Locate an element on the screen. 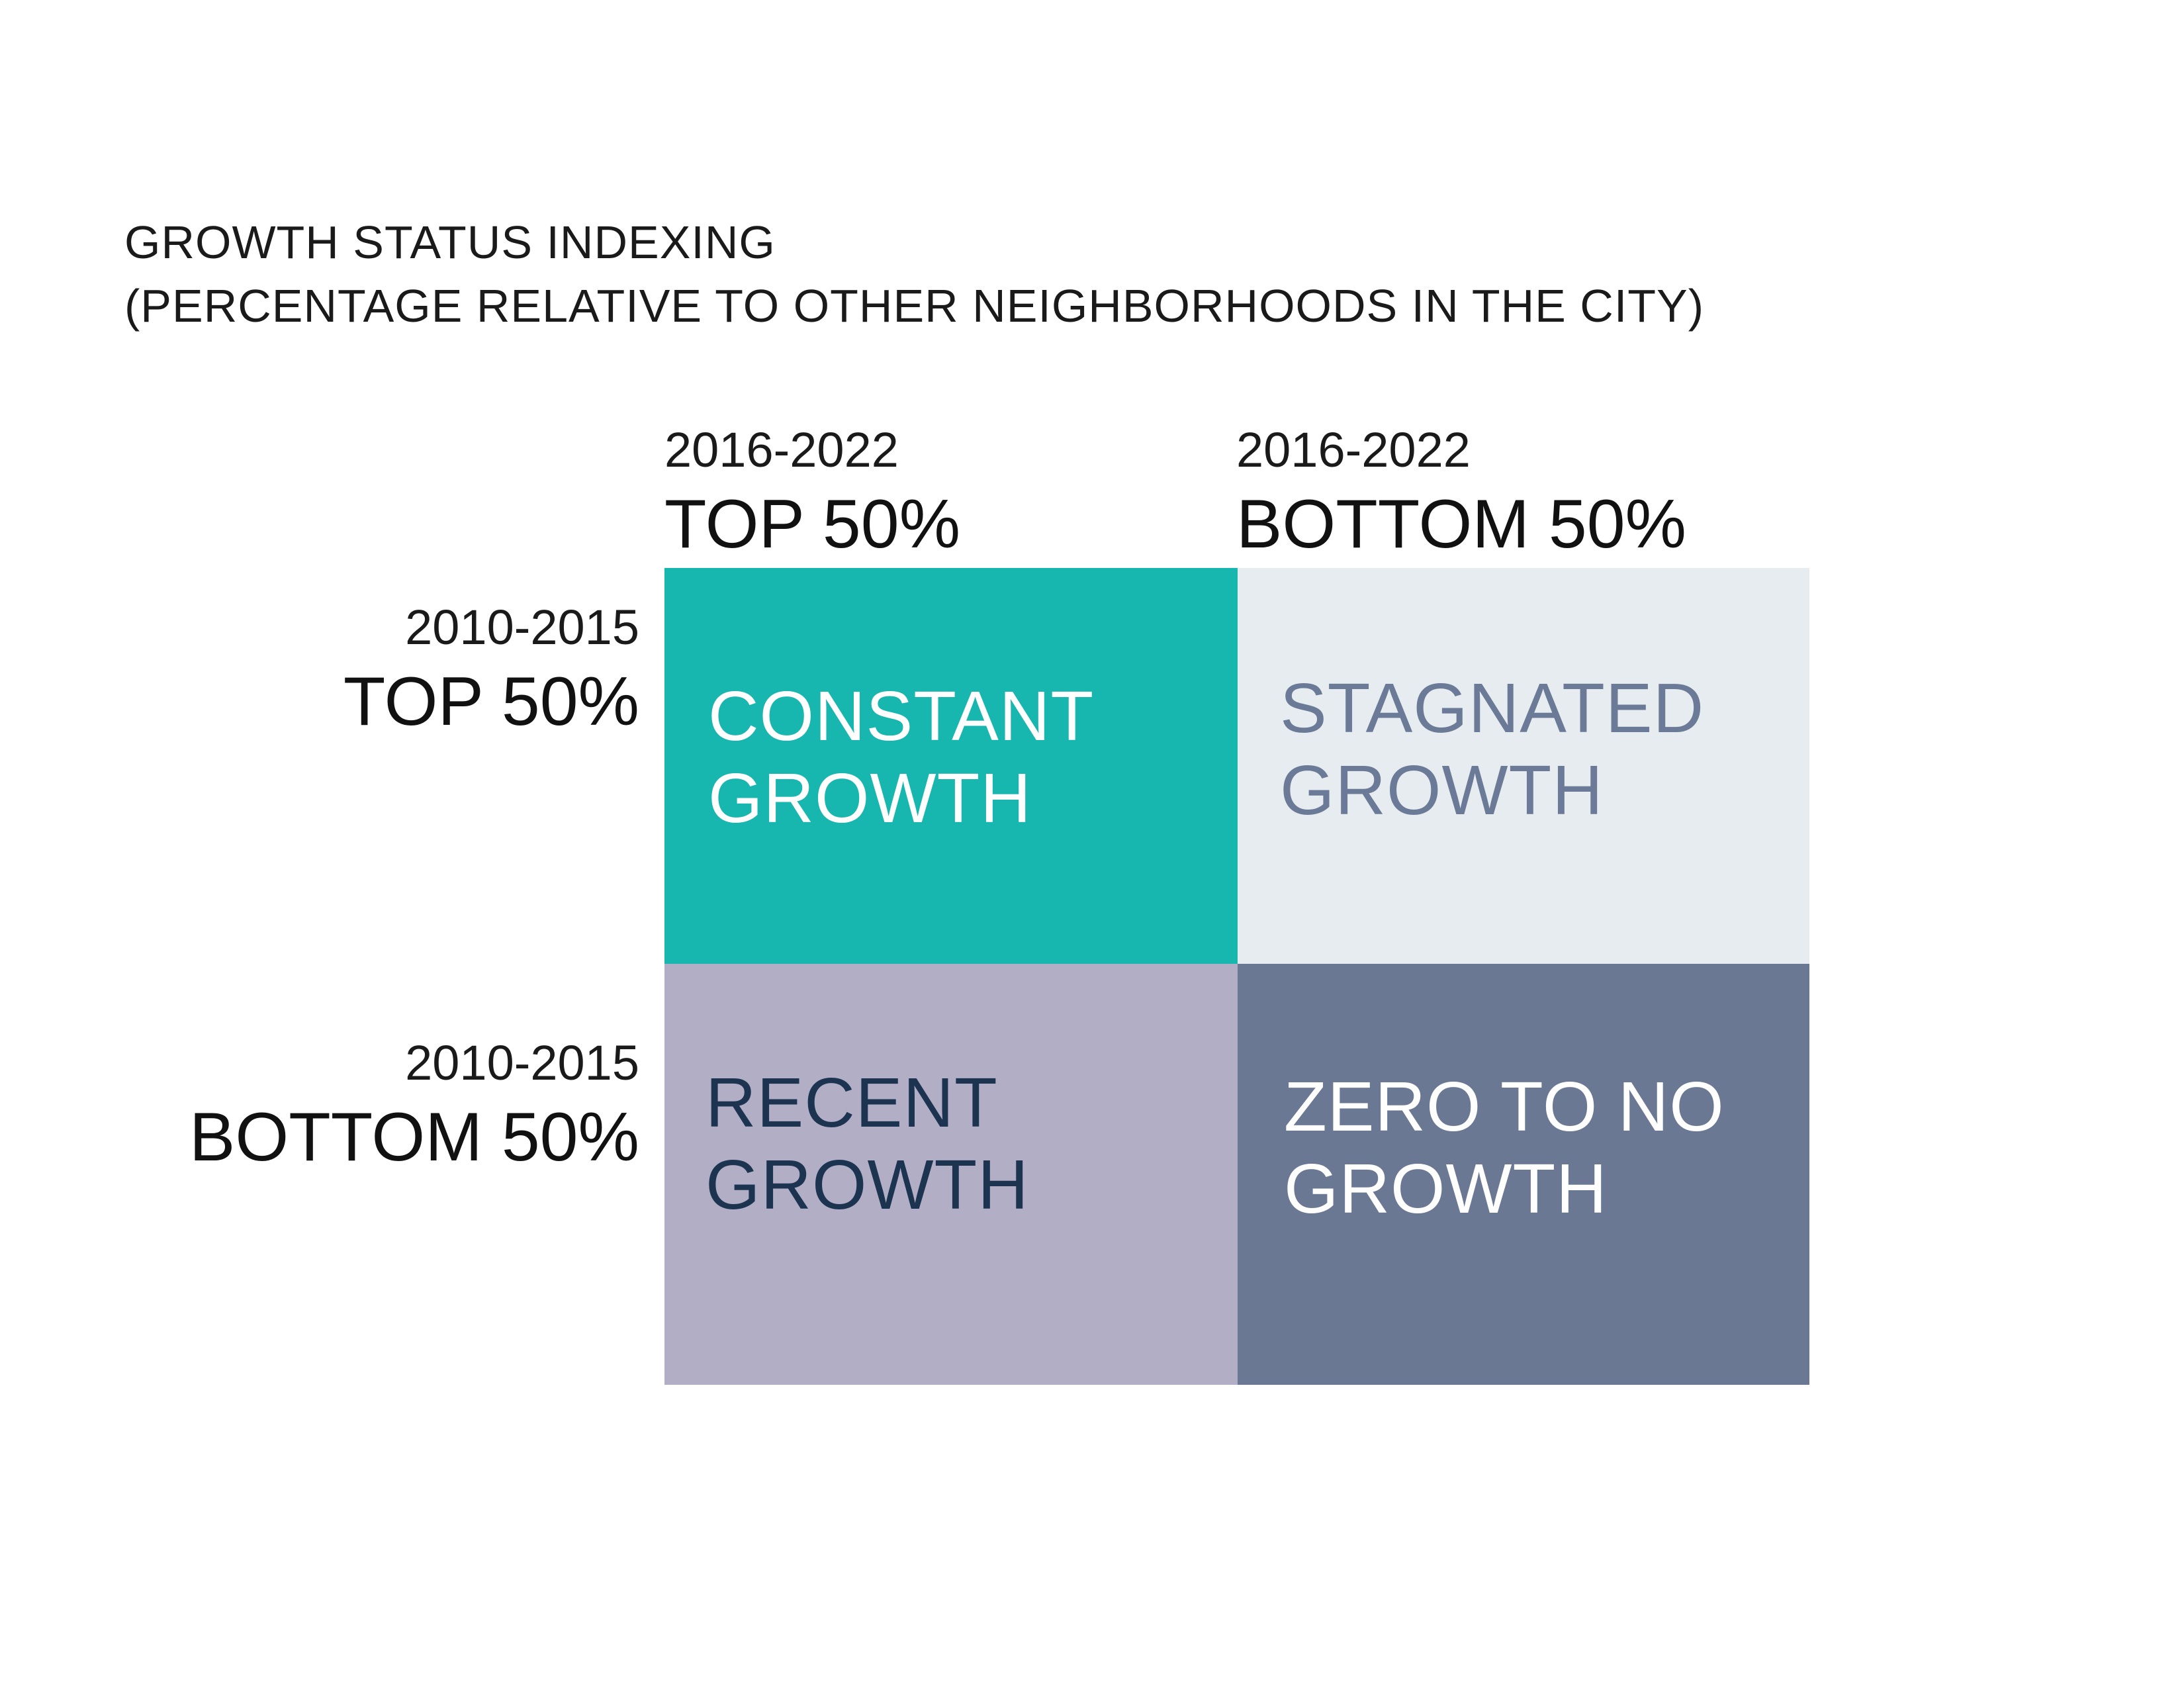  cell-label: STAGNATED GROWTH is located at coordinates (1492, 749).